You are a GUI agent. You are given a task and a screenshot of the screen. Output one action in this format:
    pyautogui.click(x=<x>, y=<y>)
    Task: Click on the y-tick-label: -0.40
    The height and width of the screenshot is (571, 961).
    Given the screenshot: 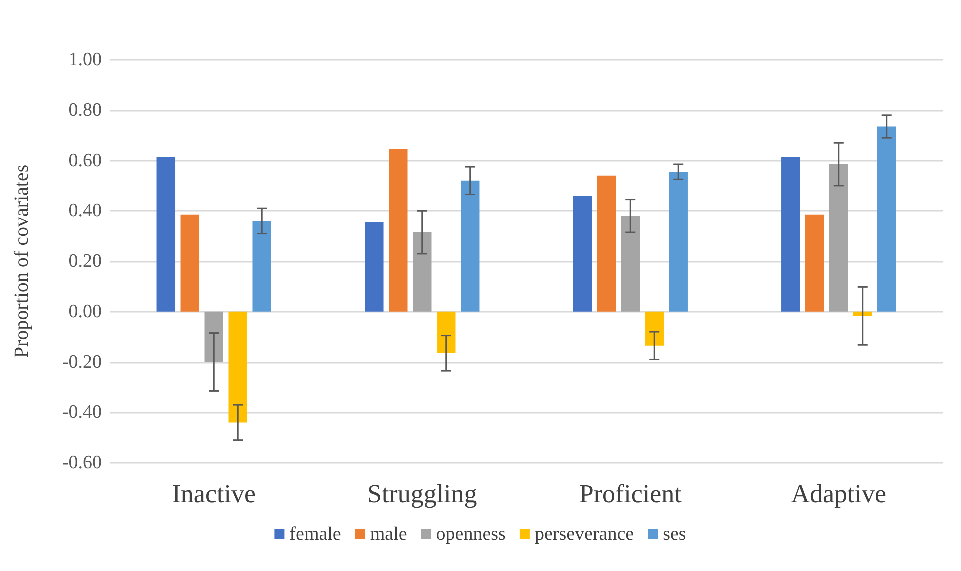 What is the action you would take?
    pyautogui.click(x=82, y=413)
    